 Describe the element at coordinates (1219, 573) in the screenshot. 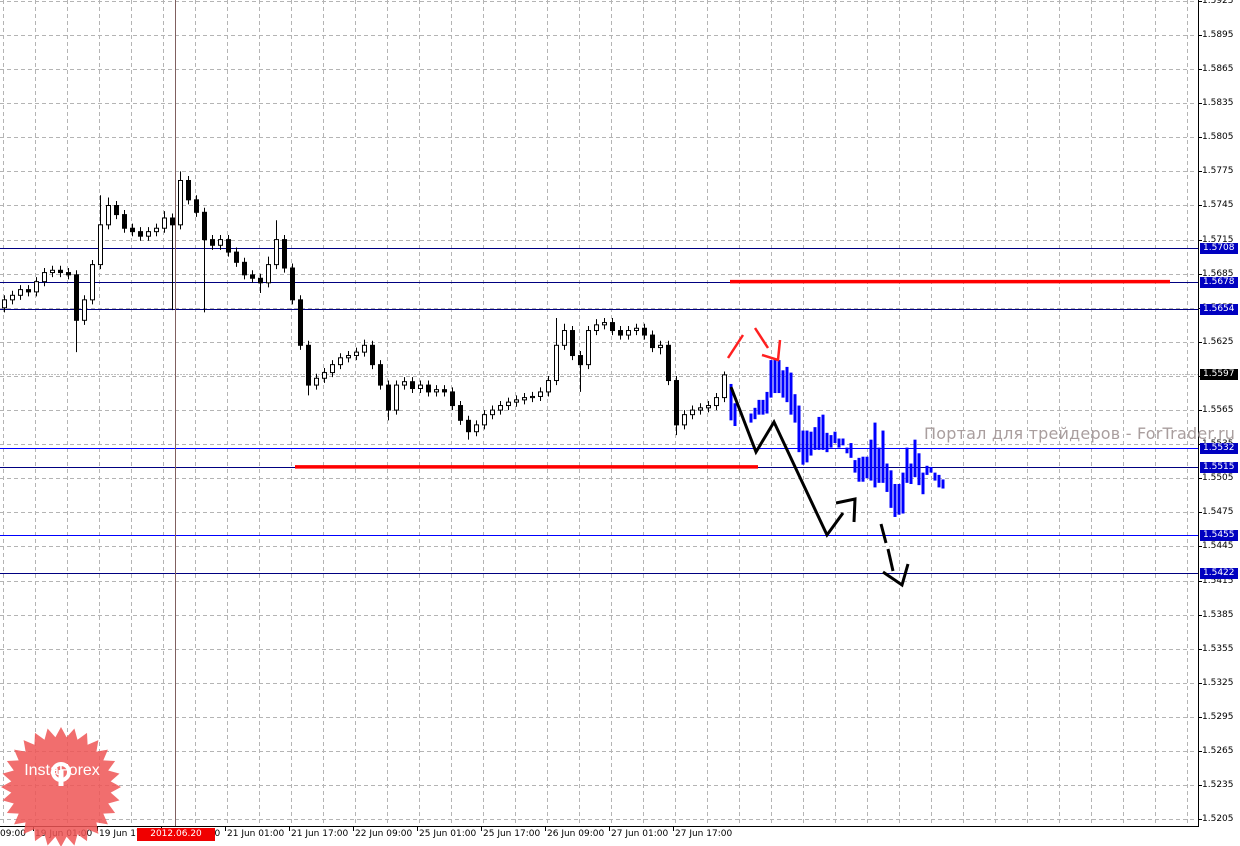

I see `price-level-label: 1.5422` at that location.